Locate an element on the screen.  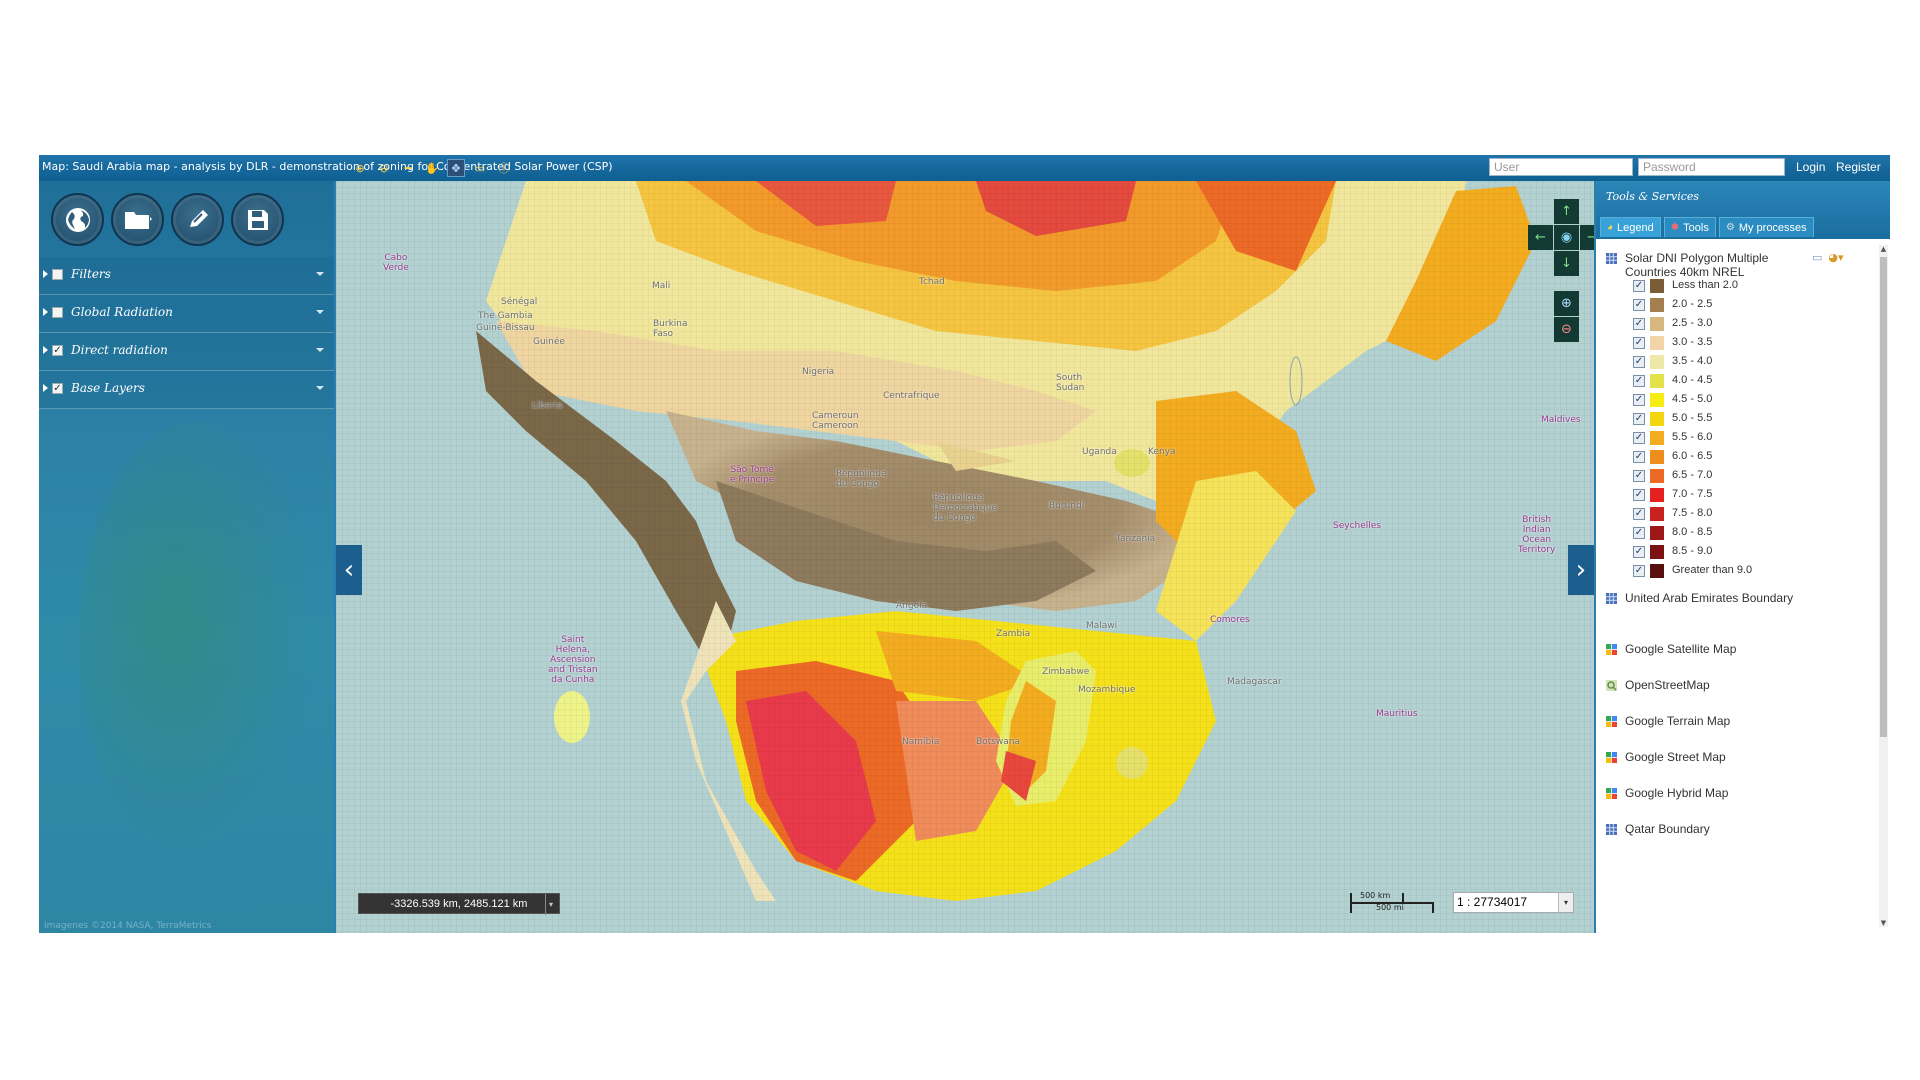
tab-tools: ✱ Tools is located at coordinates (1689, 227).